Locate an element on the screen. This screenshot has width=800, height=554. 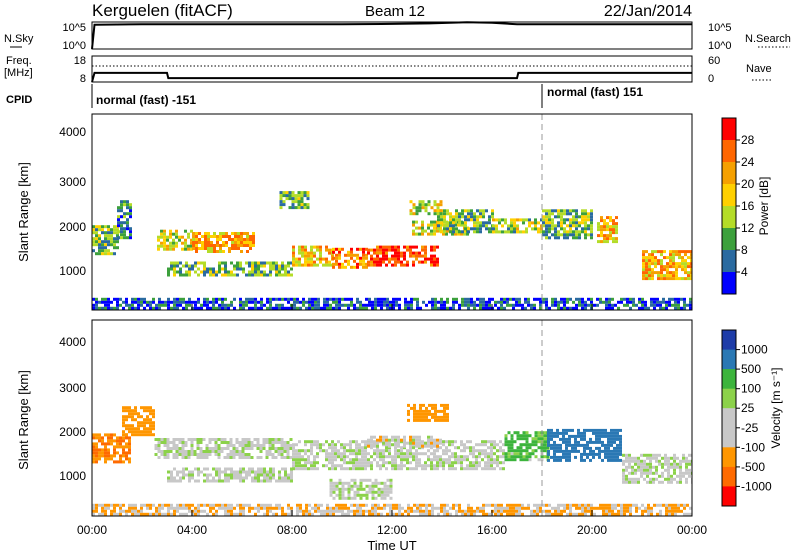
noise-tick-left-top: 10^5 is located at coordinates (74, 28).